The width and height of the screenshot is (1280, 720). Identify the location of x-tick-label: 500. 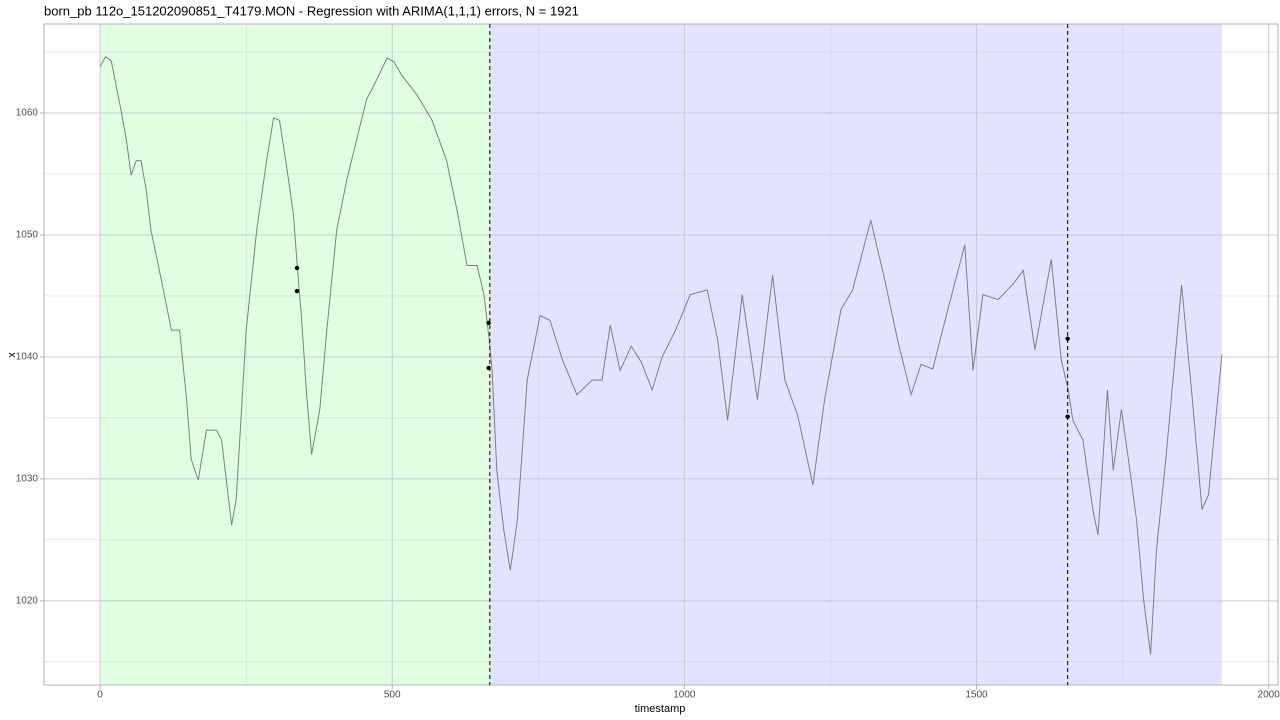
(392, 695).